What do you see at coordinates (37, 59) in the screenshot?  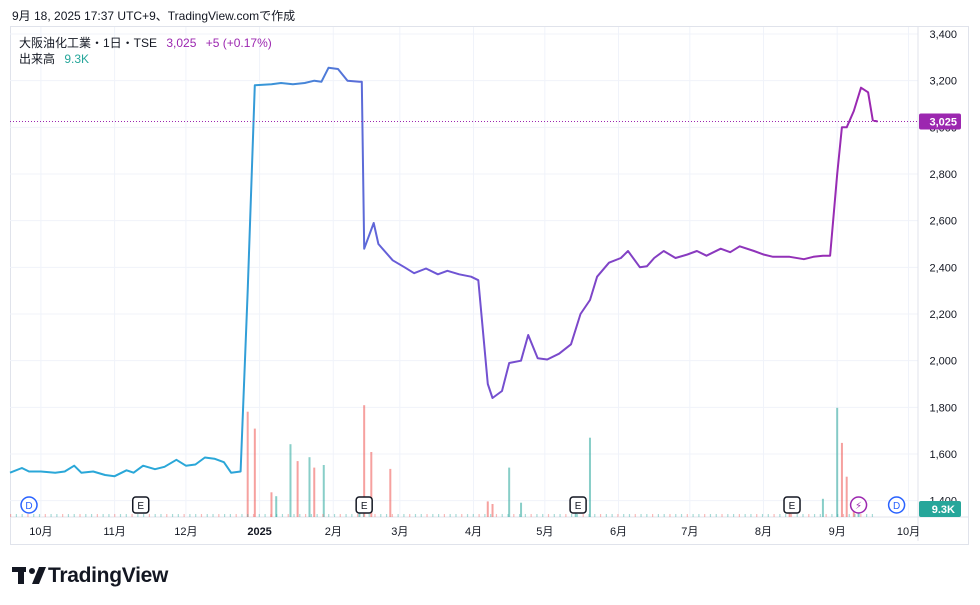 I see `legend-volume-label: 出来高` at bounding box center [37, 59].